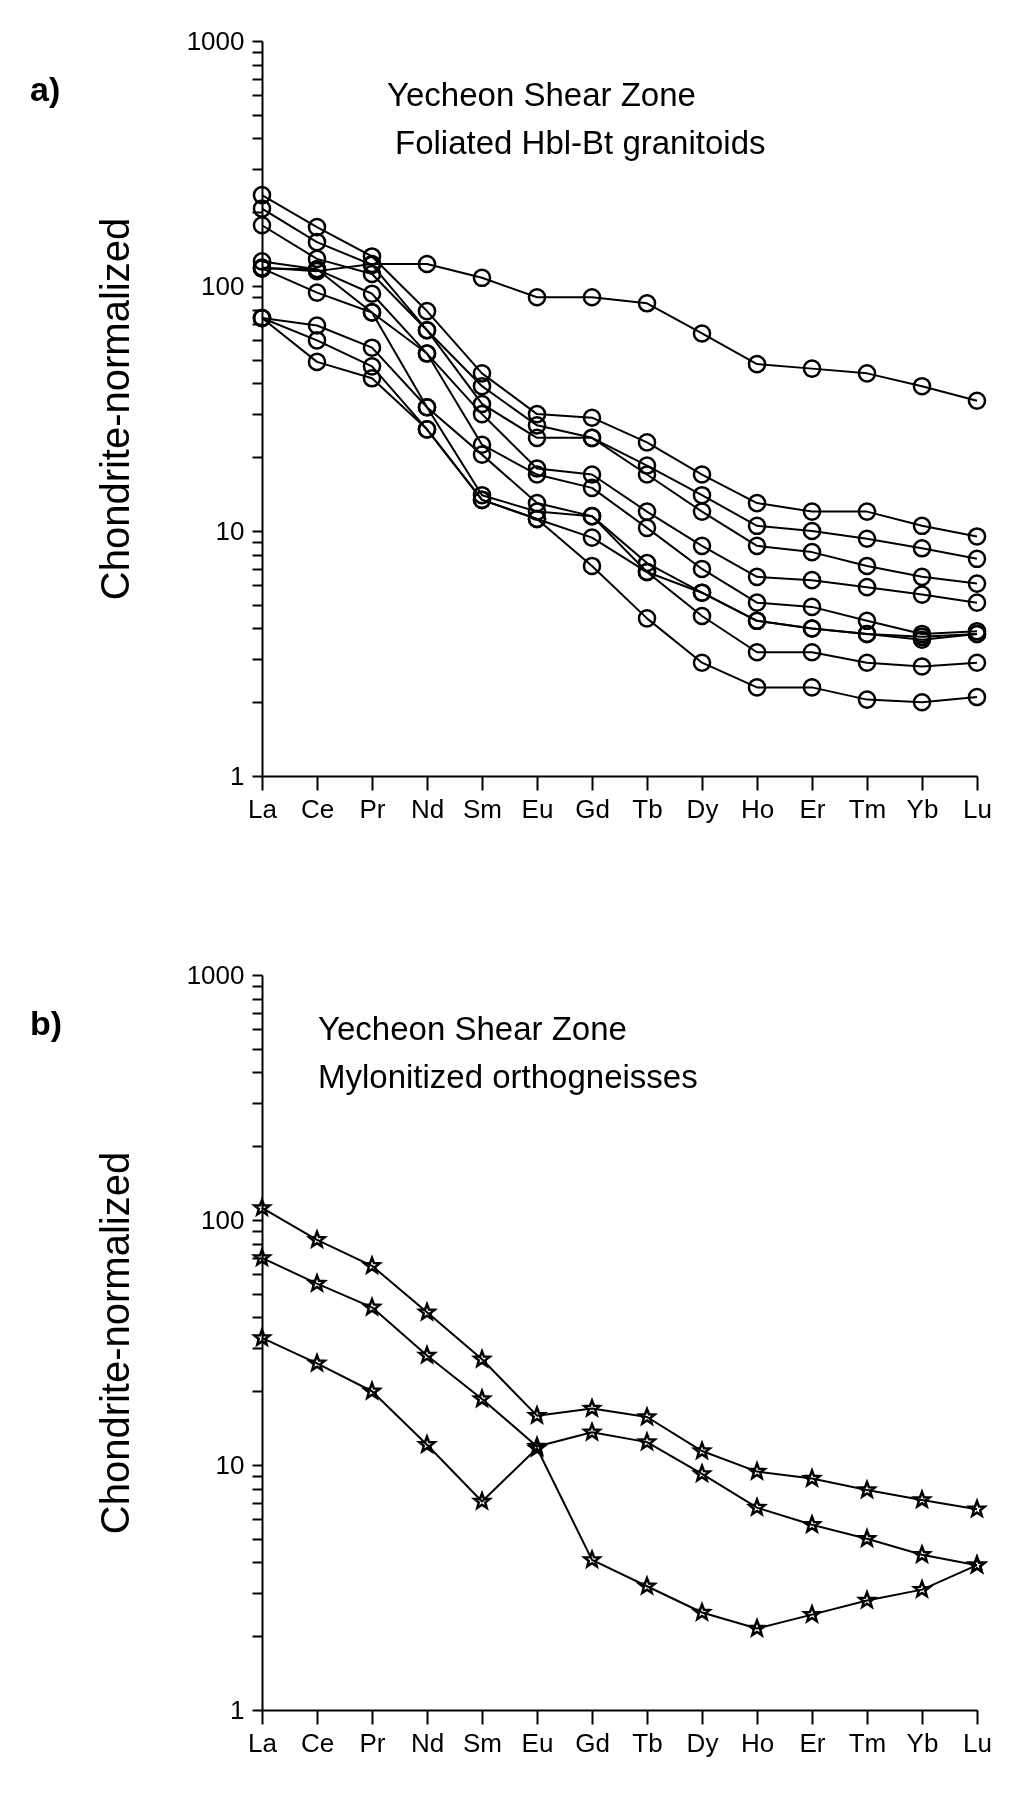 This screenshot has width=1010, height=1816. What do you see at coordinates (508, 1076) in the screenshot?
I see `annotation: Mylonitized orthogneisses` at bounding box center [508, 1076].